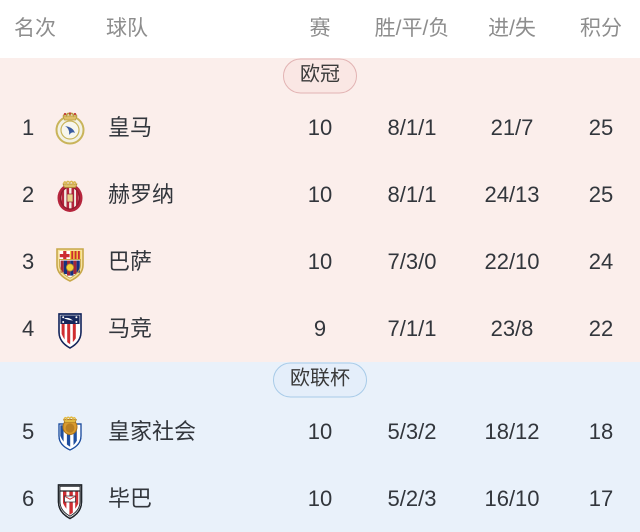  What do you see at coordinates (28, 431) in the screenshot?
I see `row-rank: 5` at bounding box center [28, 431].